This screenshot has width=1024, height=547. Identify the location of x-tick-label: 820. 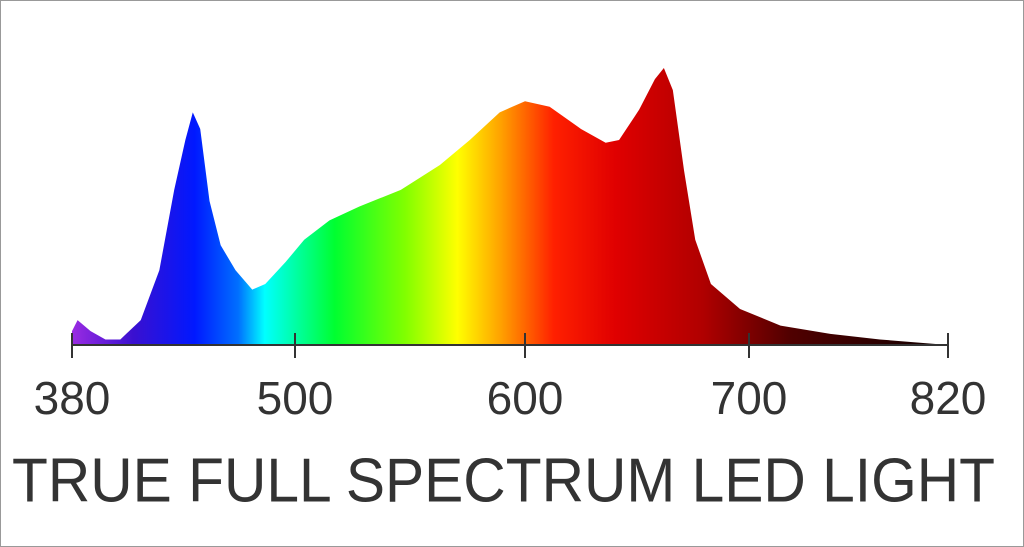
(948, 398).